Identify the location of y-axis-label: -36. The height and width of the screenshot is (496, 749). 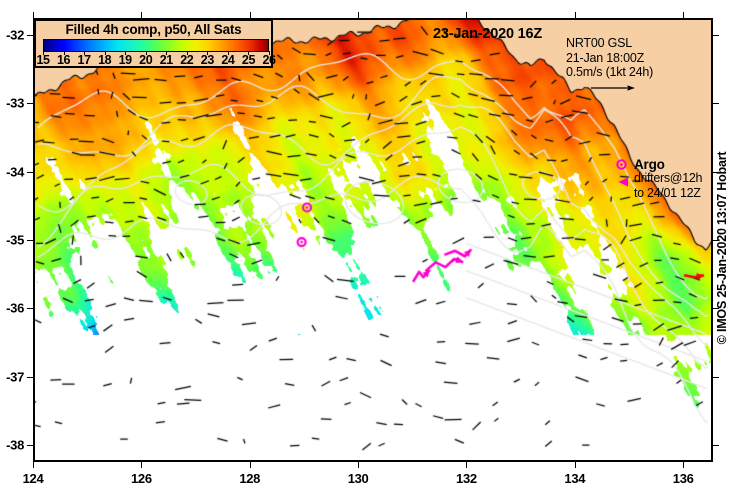
(15, 308).